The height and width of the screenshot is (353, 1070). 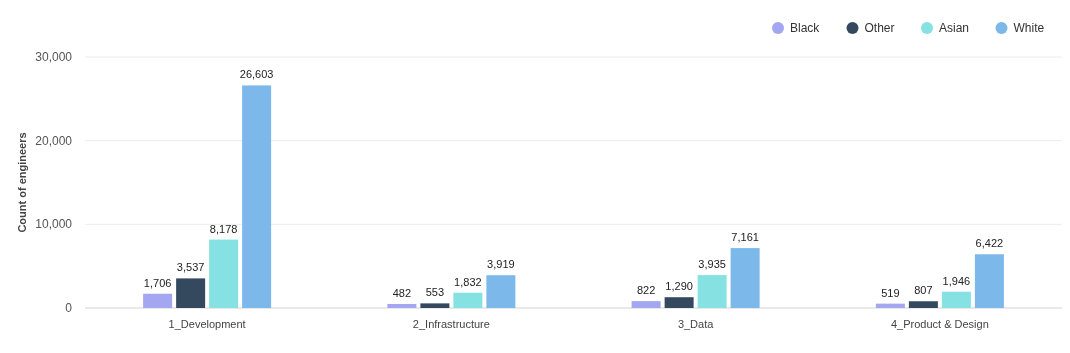 I want to click on data-label: 553, so click(x=435, y=292).